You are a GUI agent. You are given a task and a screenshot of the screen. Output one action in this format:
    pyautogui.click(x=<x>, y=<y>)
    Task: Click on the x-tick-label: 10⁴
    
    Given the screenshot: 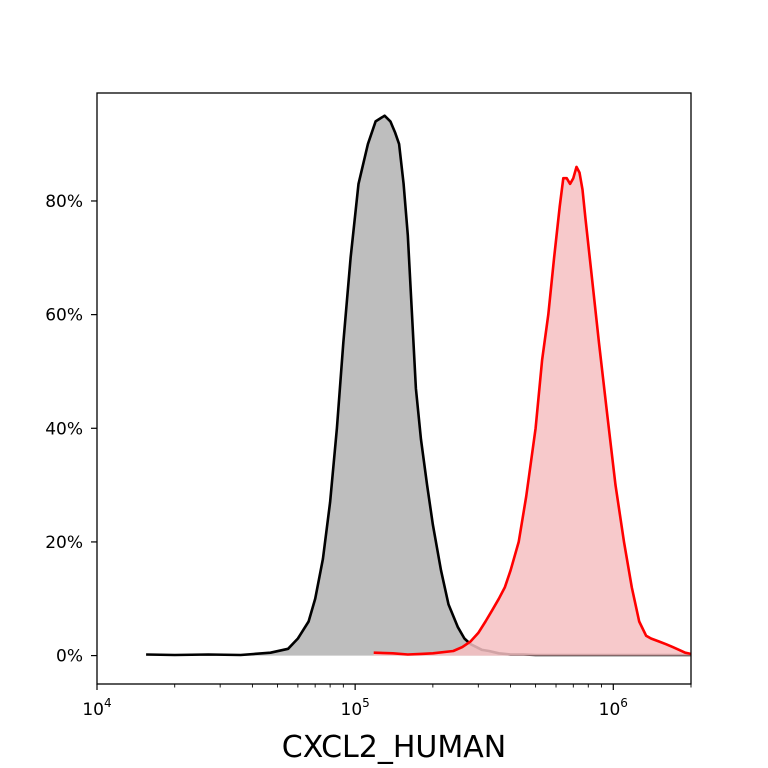 What is the action you would take?
    pyautogui.click(x=96, y=708)
    